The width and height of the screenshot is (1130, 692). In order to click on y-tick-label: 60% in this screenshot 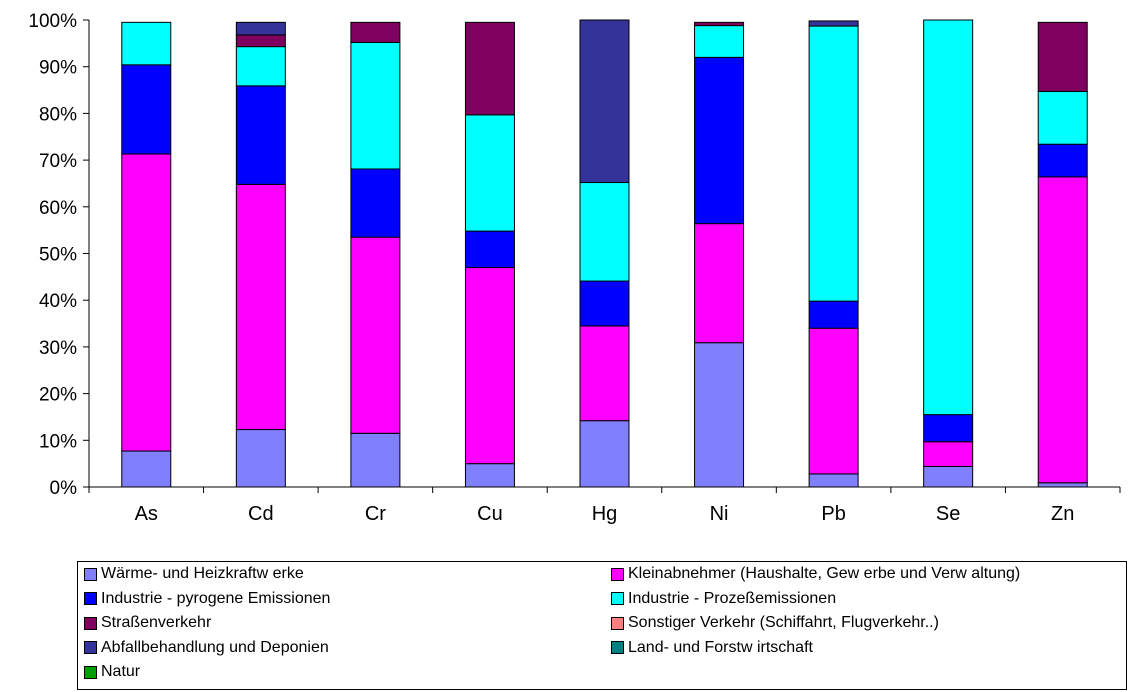, I will do `click(58, 208)`.